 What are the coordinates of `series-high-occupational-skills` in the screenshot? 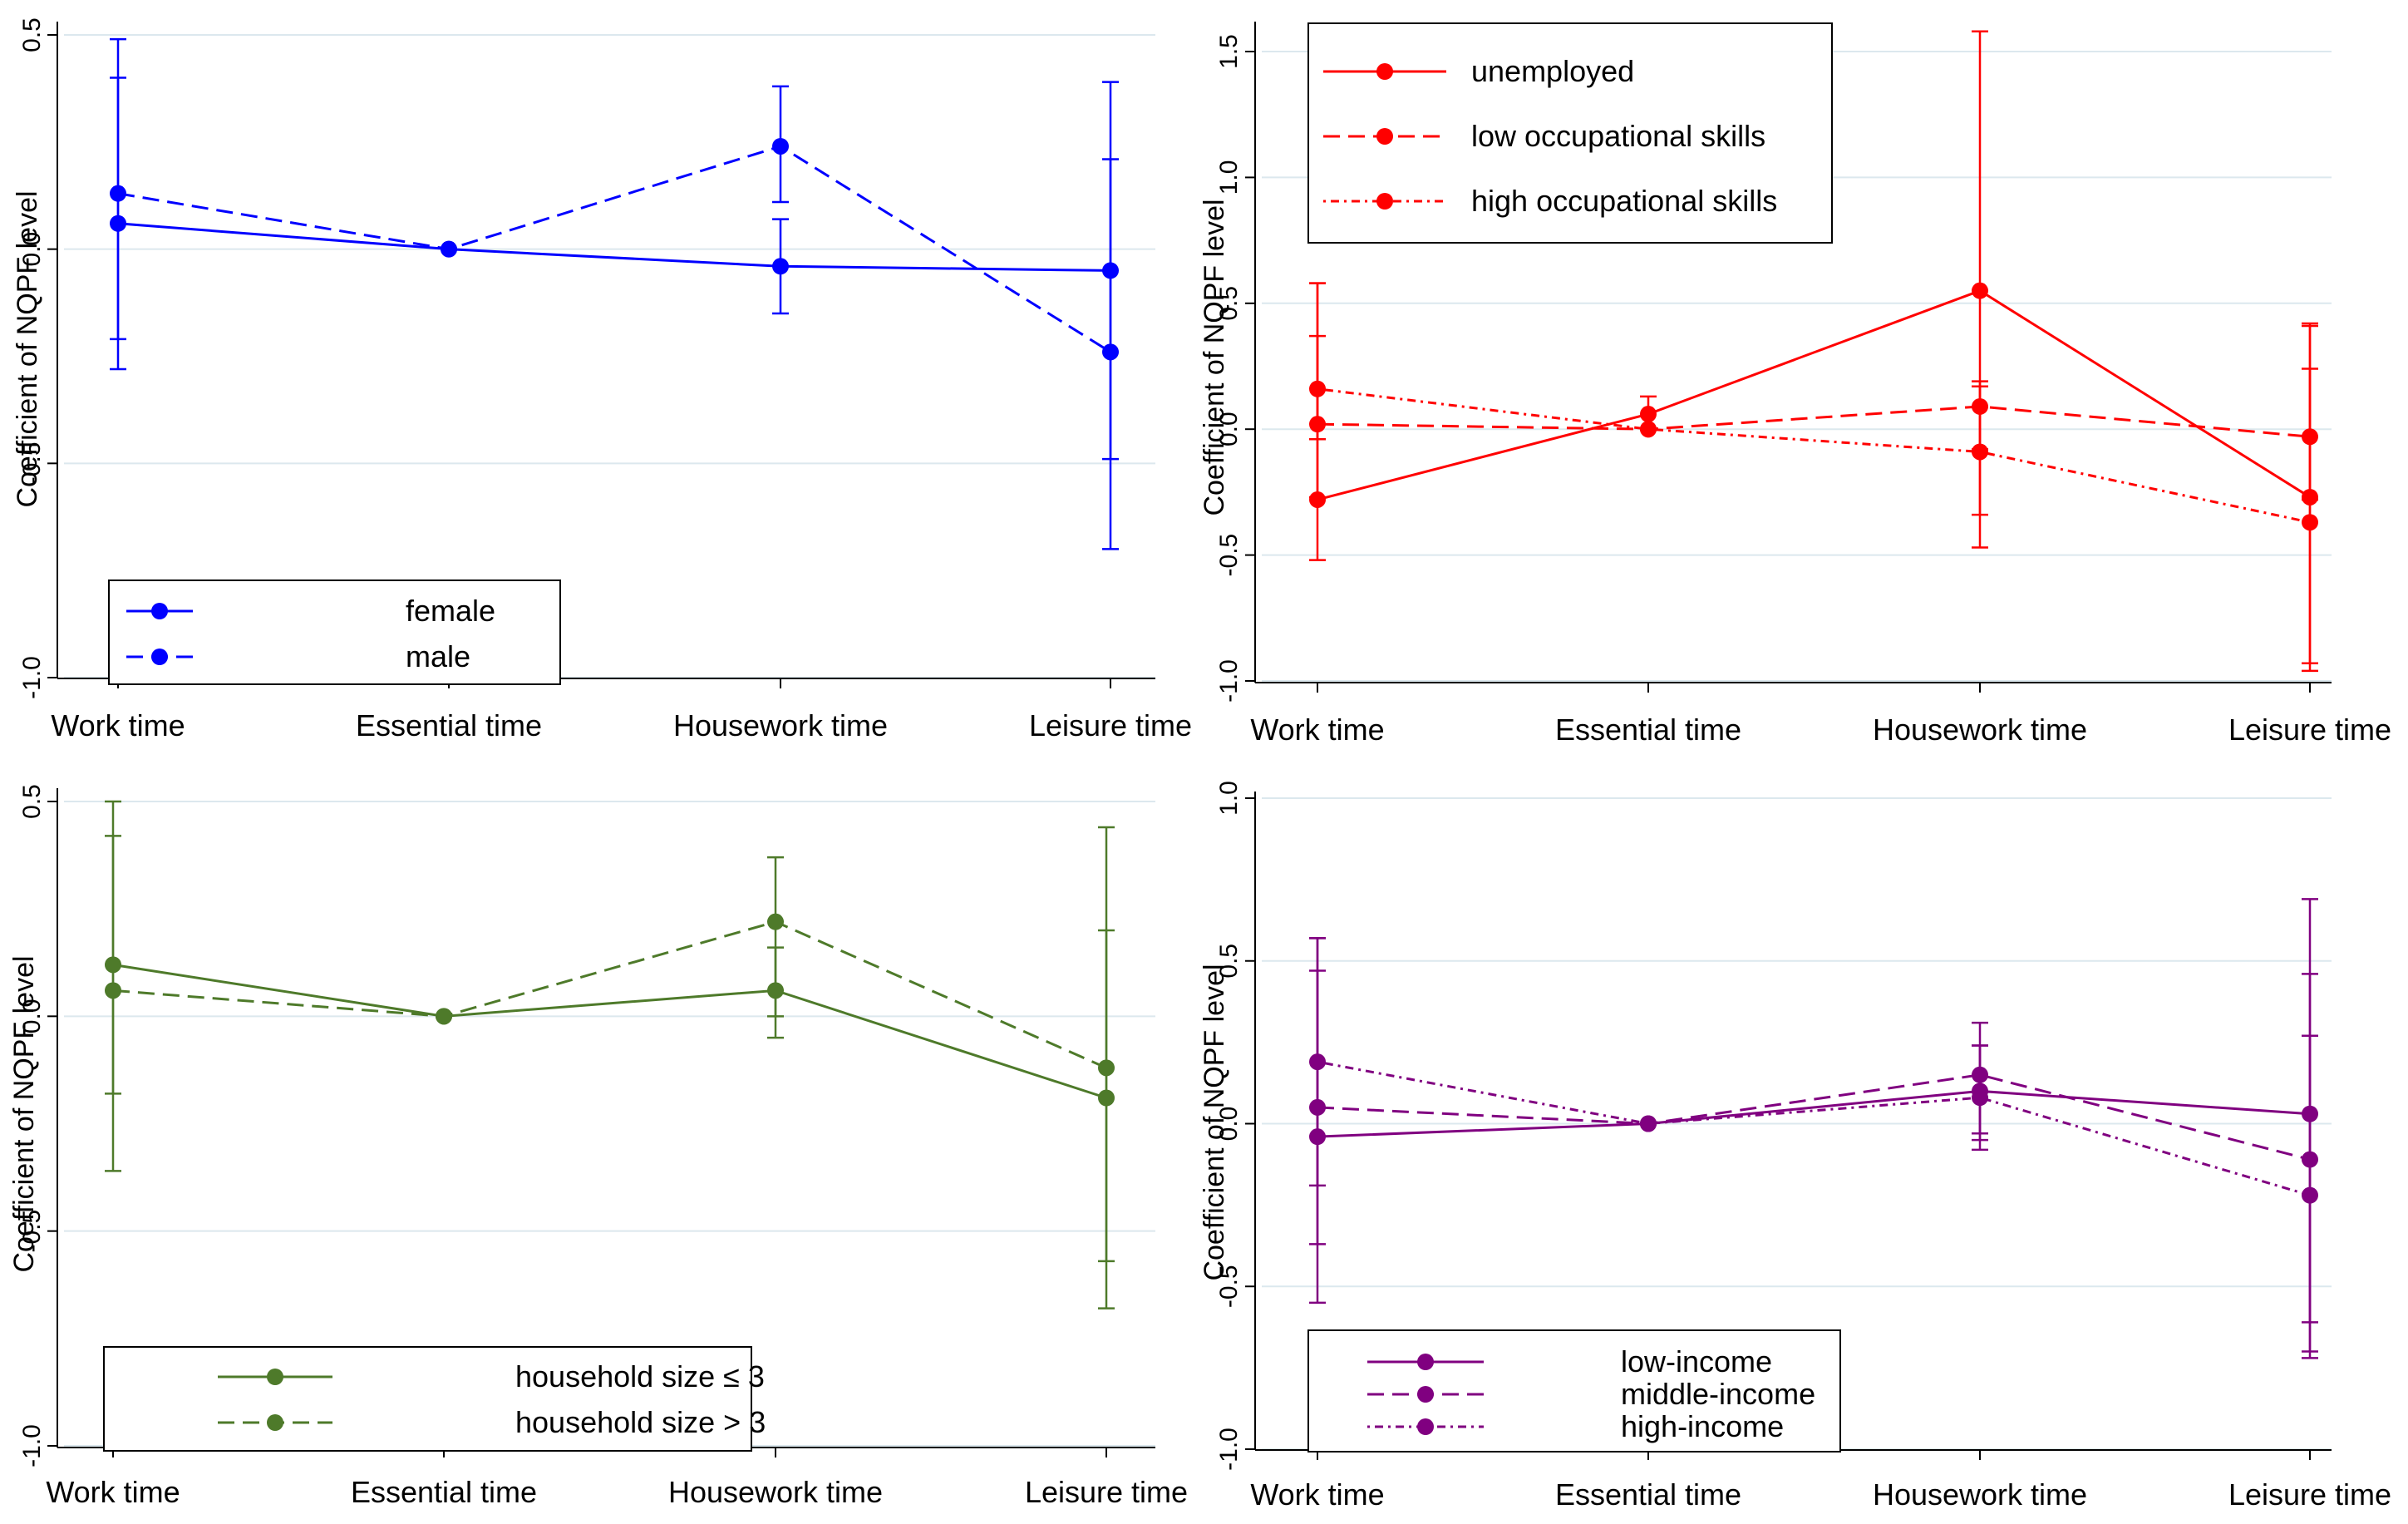 It's located at (1813, 474).